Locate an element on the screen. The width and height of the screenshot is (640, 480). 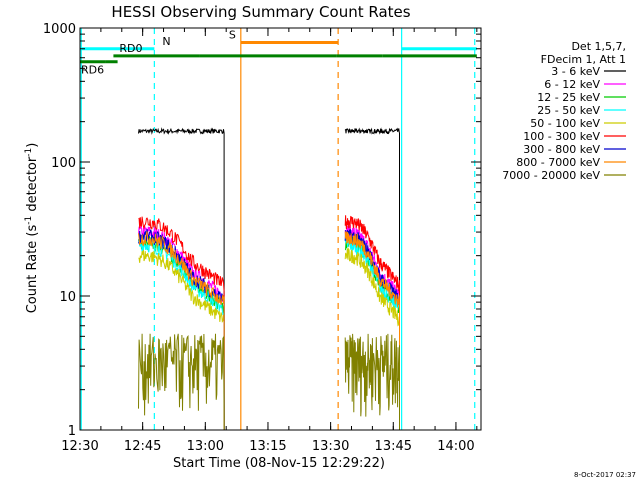
legend-label: 6 - 12 keV is located at coordinates (572, 84).